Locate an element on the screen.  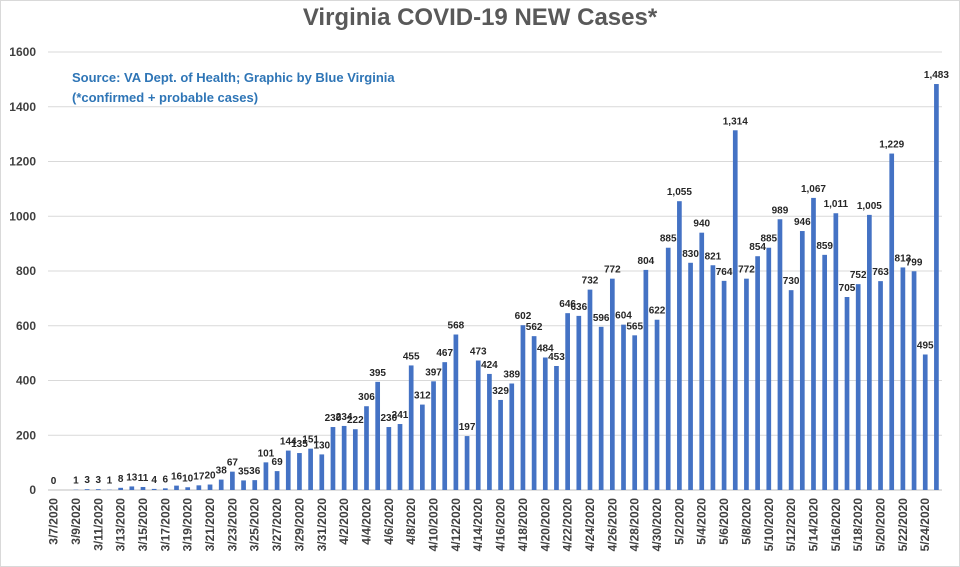
x-tick-label: 4/2/2020 is located at coordinates (344, 521).